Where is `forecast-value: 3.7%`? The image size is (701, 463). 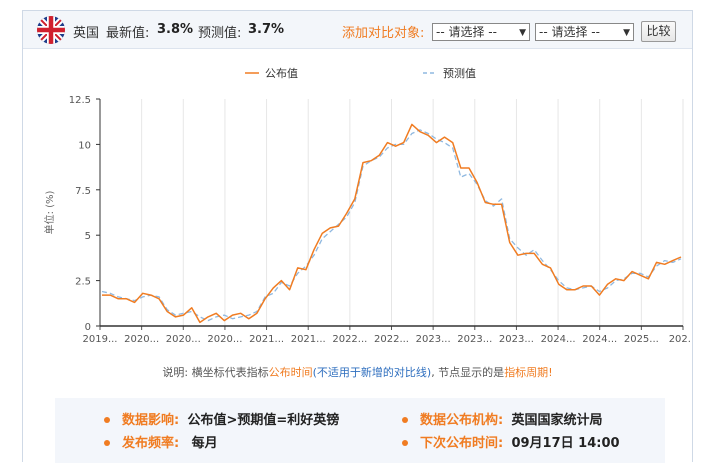
forecast-value: 3.7% is located at coordinates (266, 29).